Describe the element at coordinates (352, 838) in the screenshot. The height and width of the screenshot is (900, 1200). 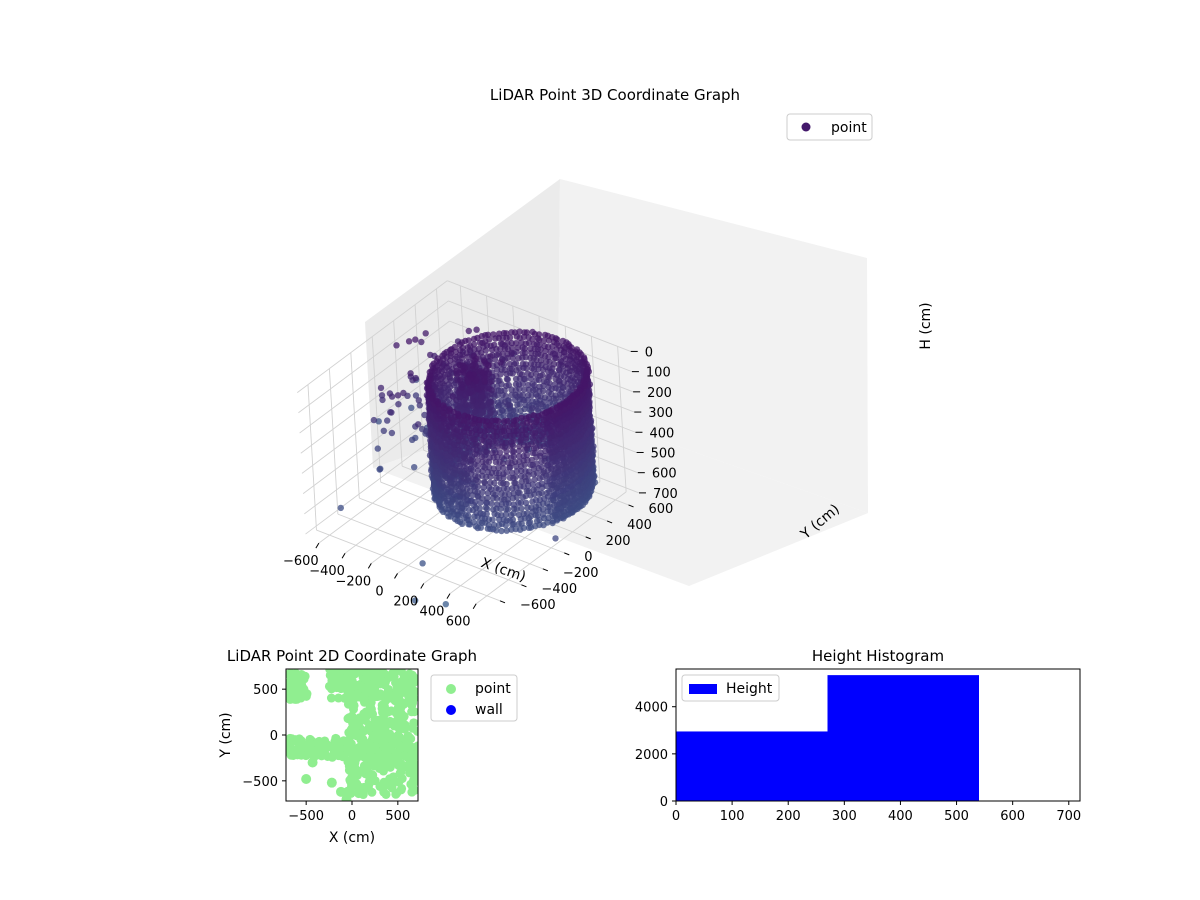
I see `chart-2d-xlabel: X (cm)` at that location.